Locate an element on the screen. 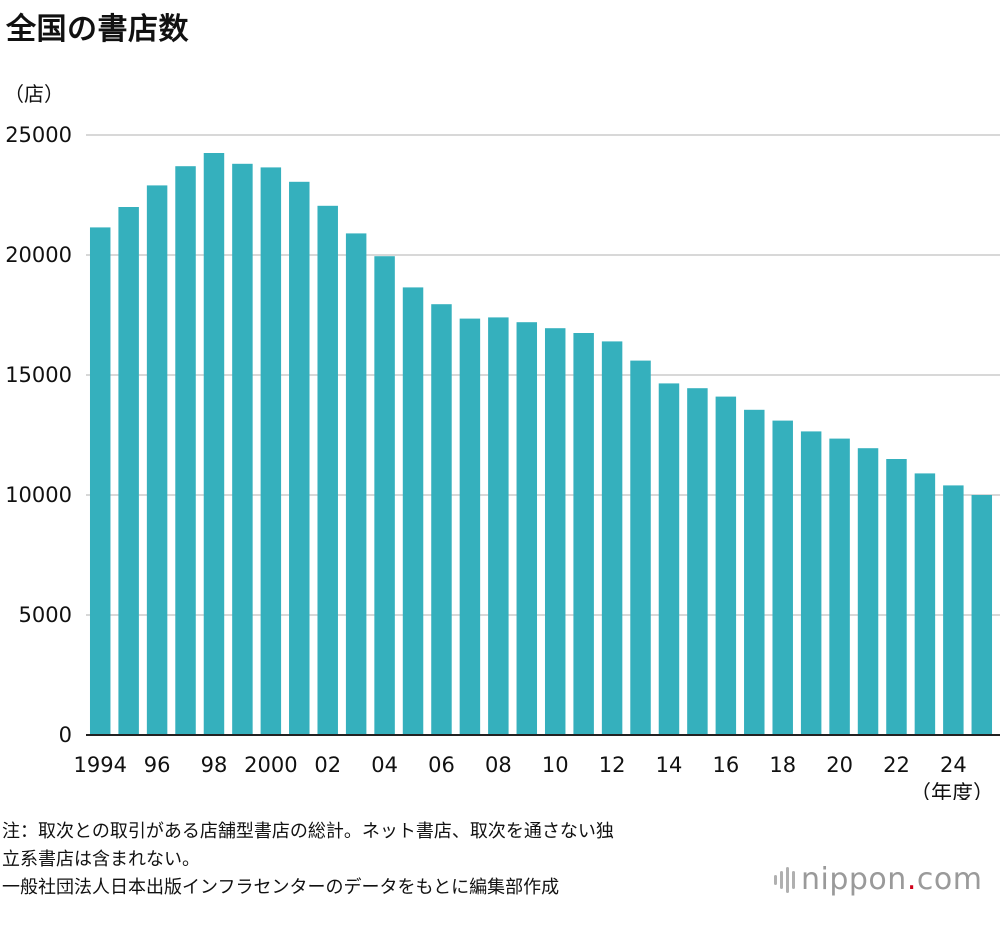  x-tick-label: 14 is located at coordinates (669, 765).